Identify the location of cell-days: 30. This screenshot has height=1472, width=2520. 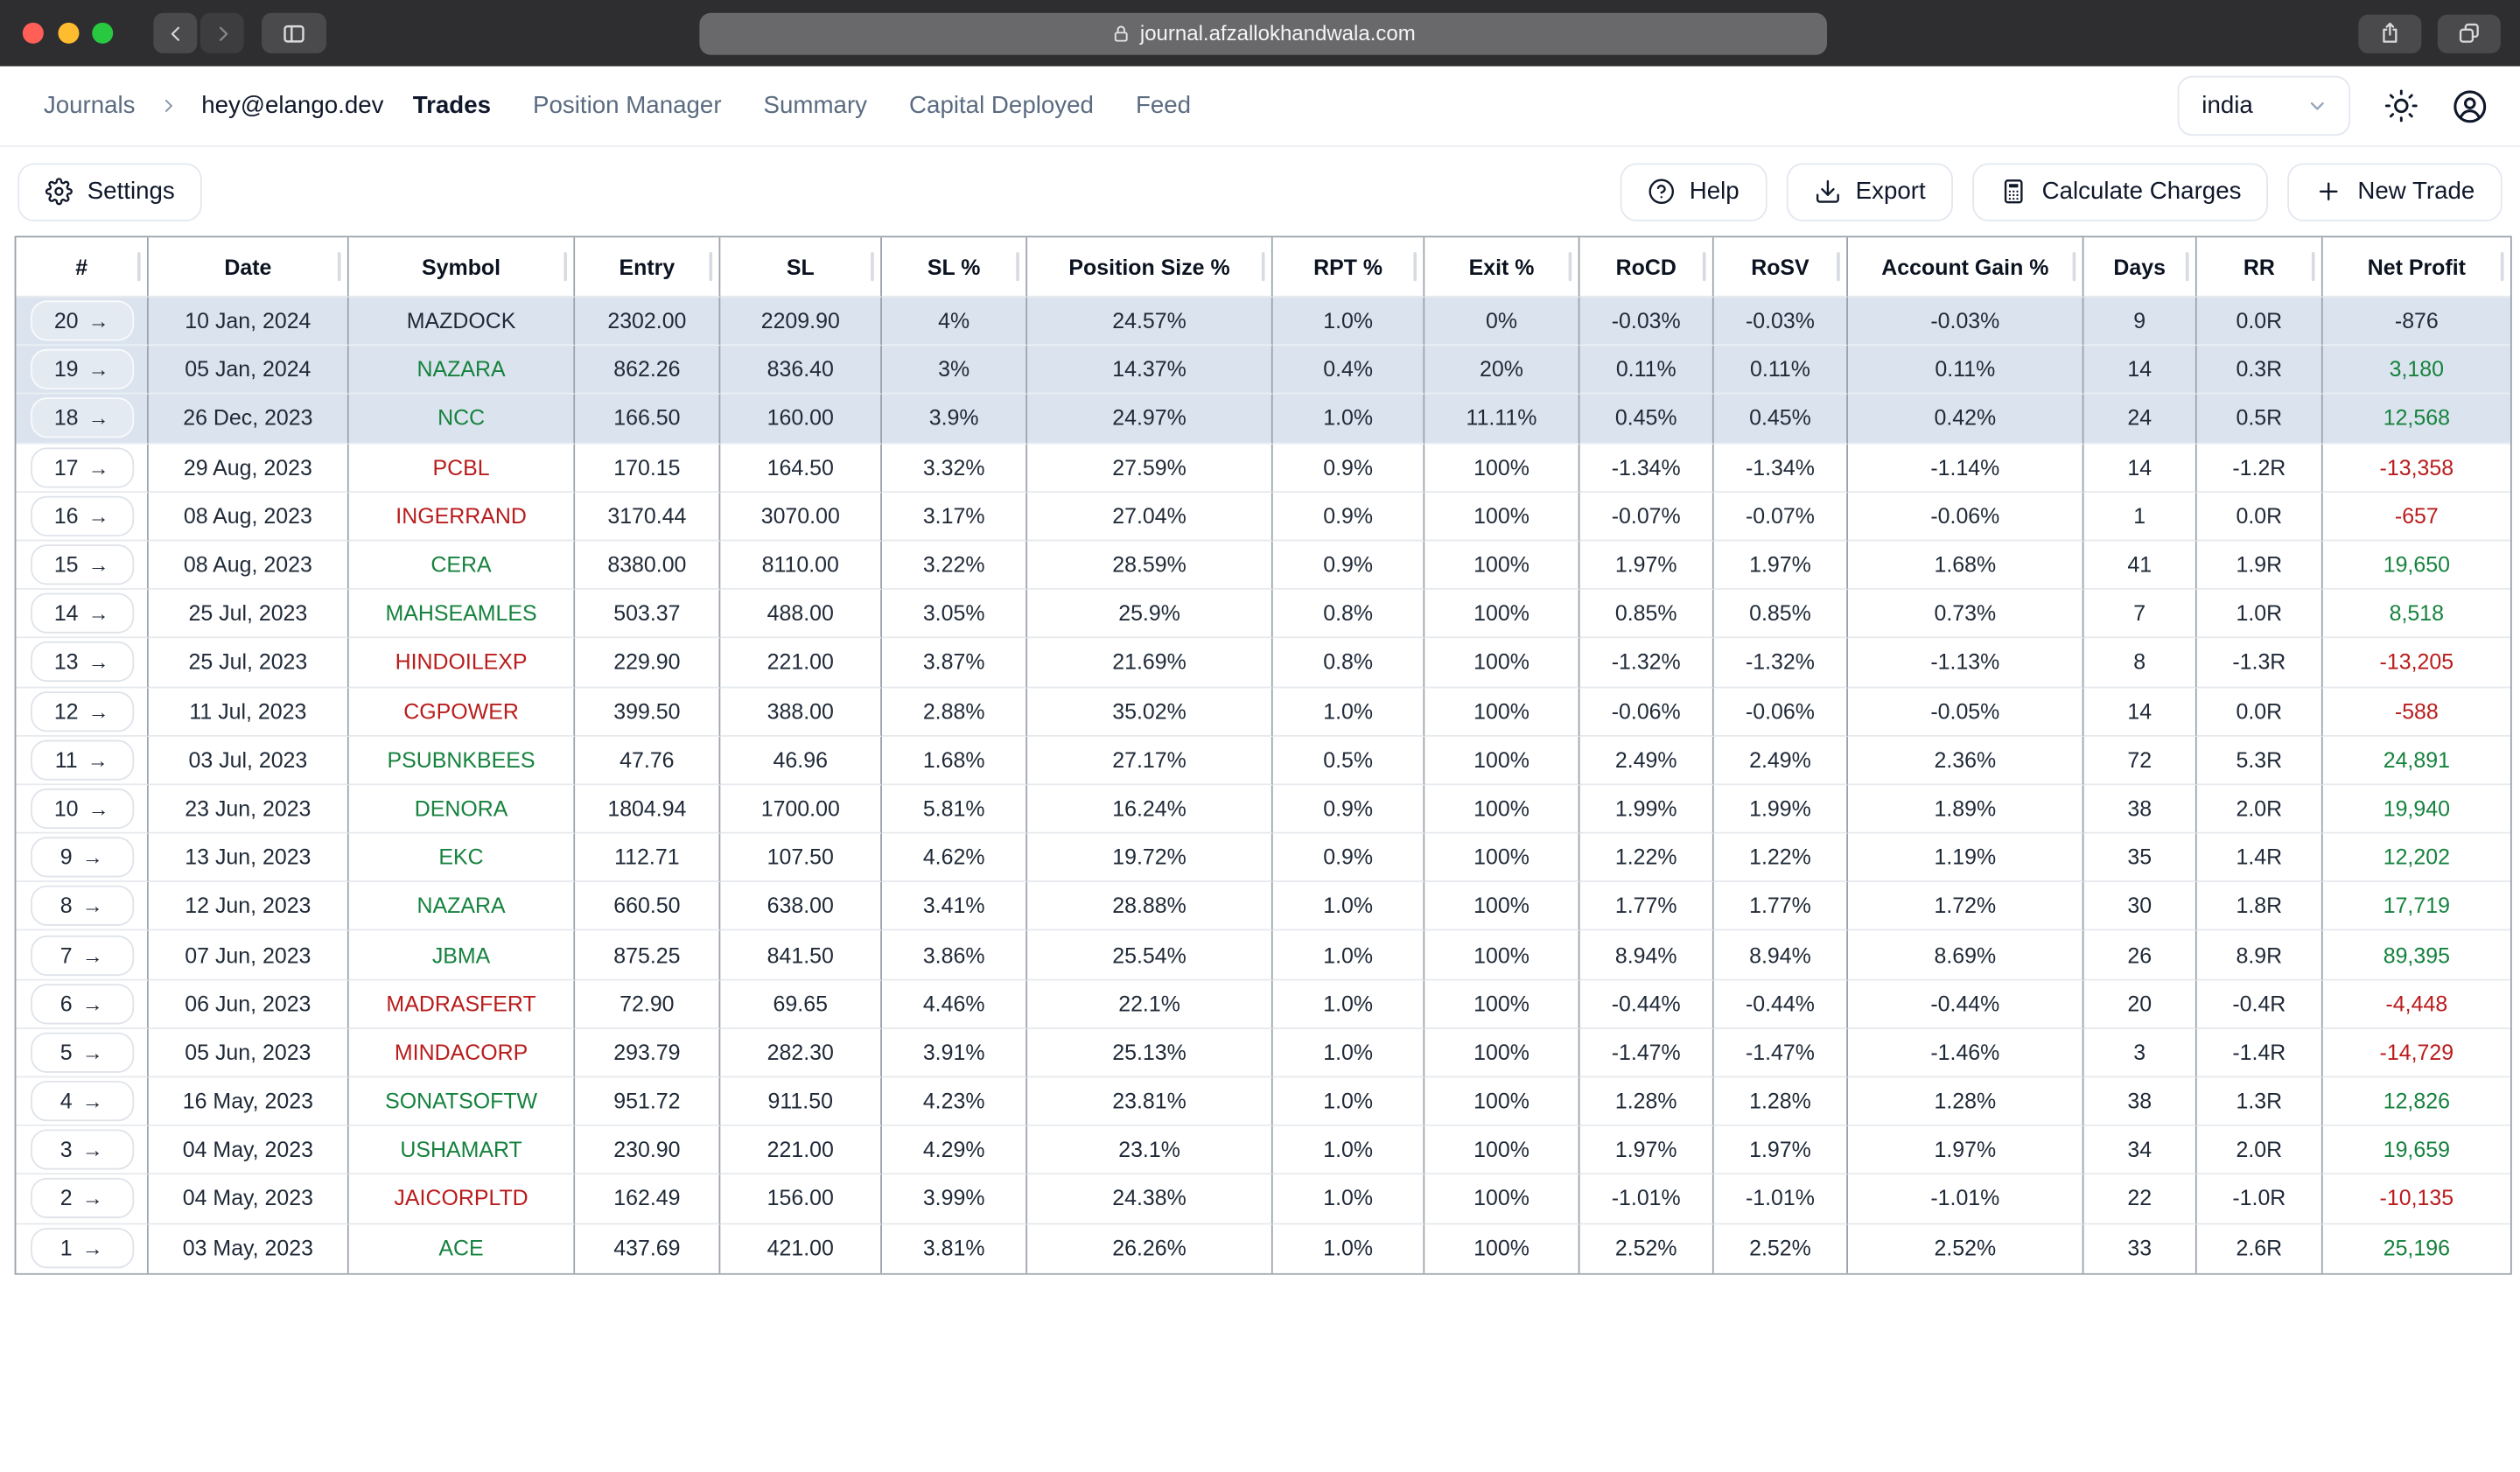
(2140, 907).